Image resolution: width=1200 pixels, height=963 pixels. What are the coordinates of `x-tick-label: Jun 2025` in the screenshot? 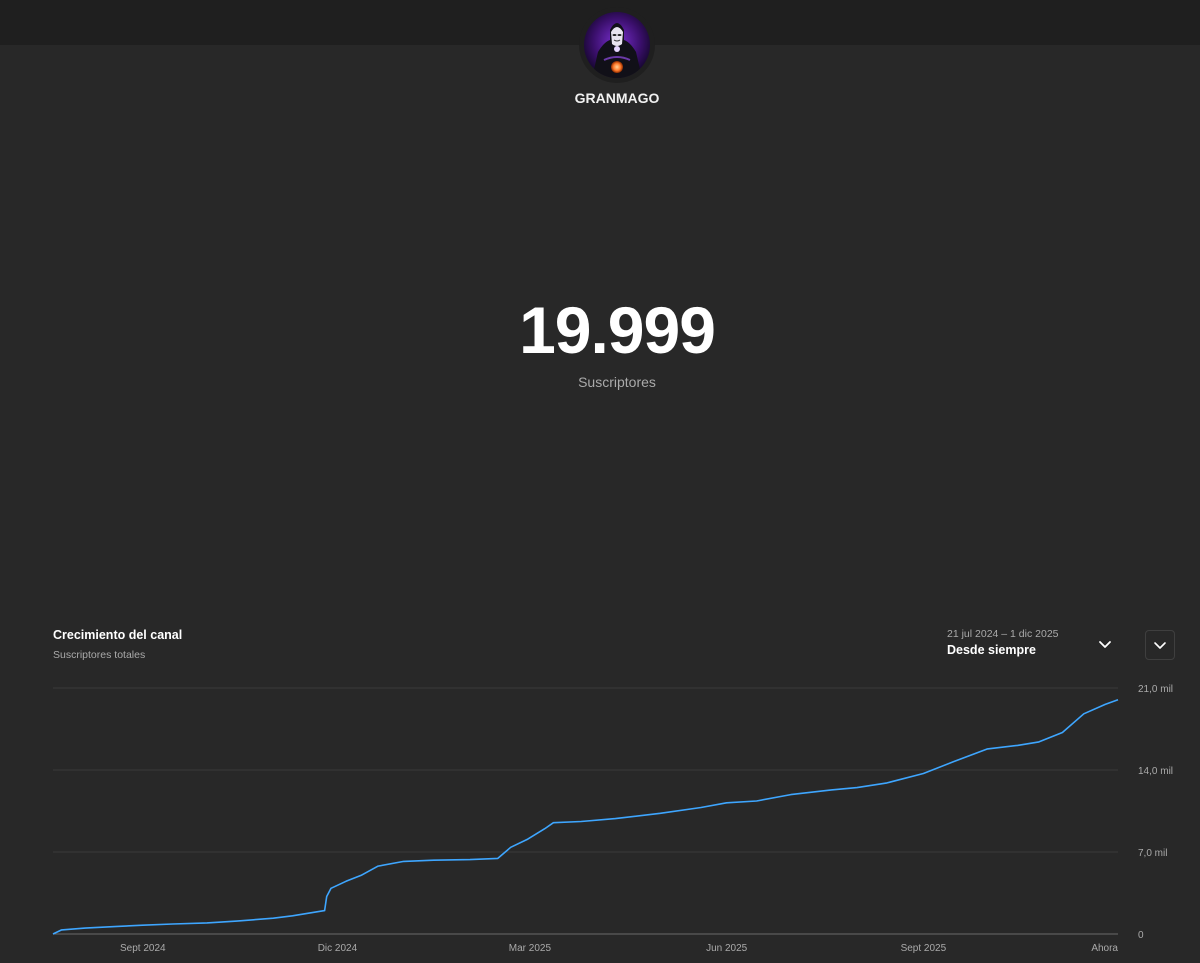 It's located at (727, 948).